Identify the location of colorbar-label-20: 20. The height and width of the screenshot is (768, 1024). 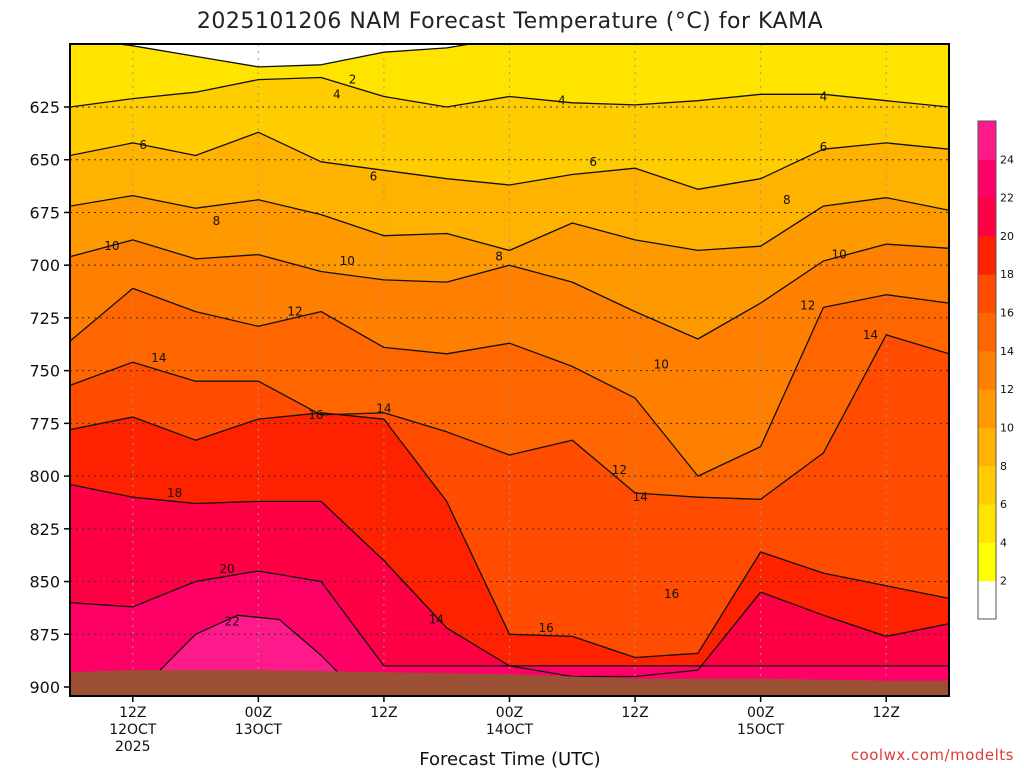
(1007, 236).